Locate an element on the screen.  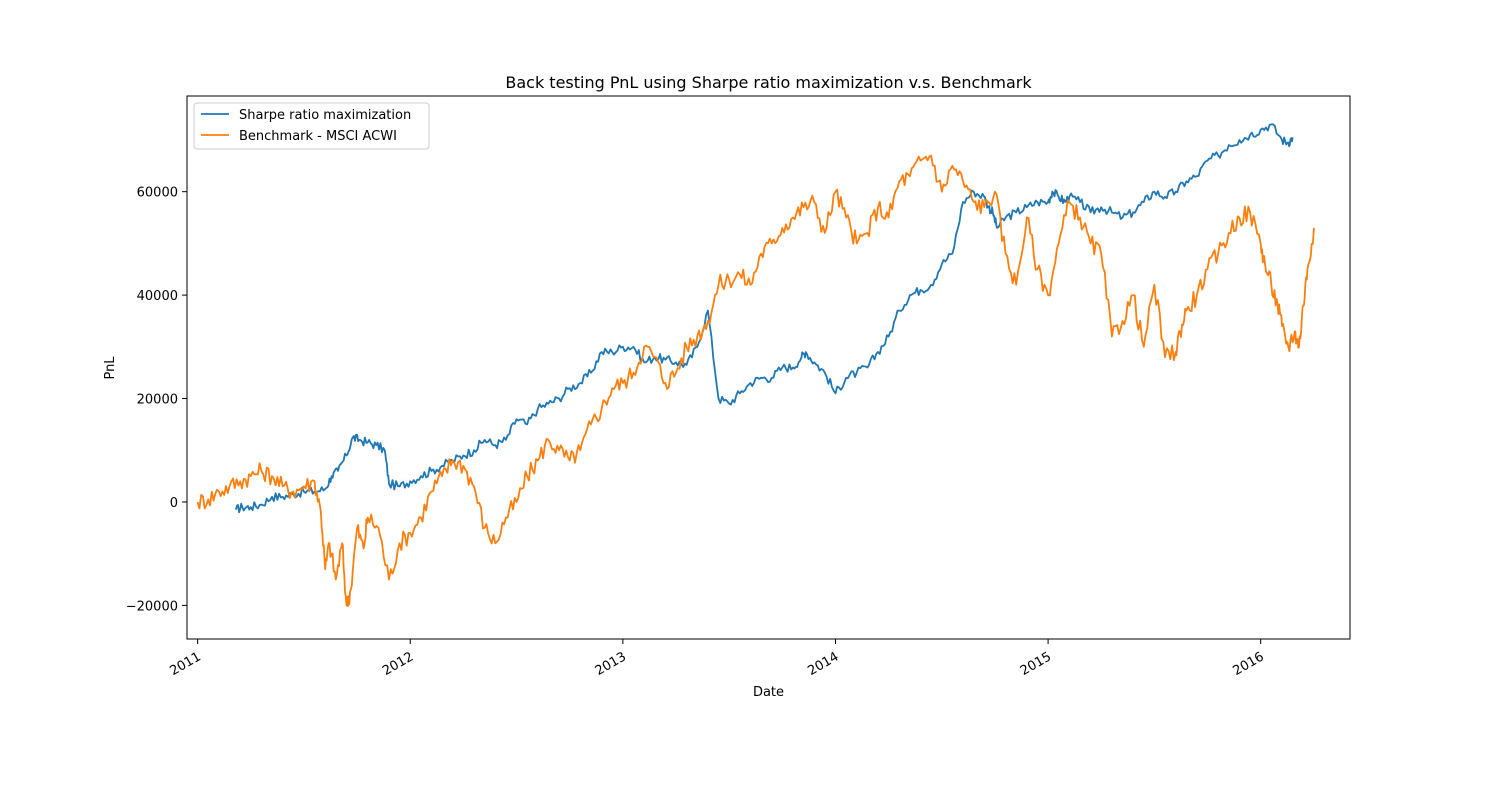
legend-box is located at coordinates (311, 126).